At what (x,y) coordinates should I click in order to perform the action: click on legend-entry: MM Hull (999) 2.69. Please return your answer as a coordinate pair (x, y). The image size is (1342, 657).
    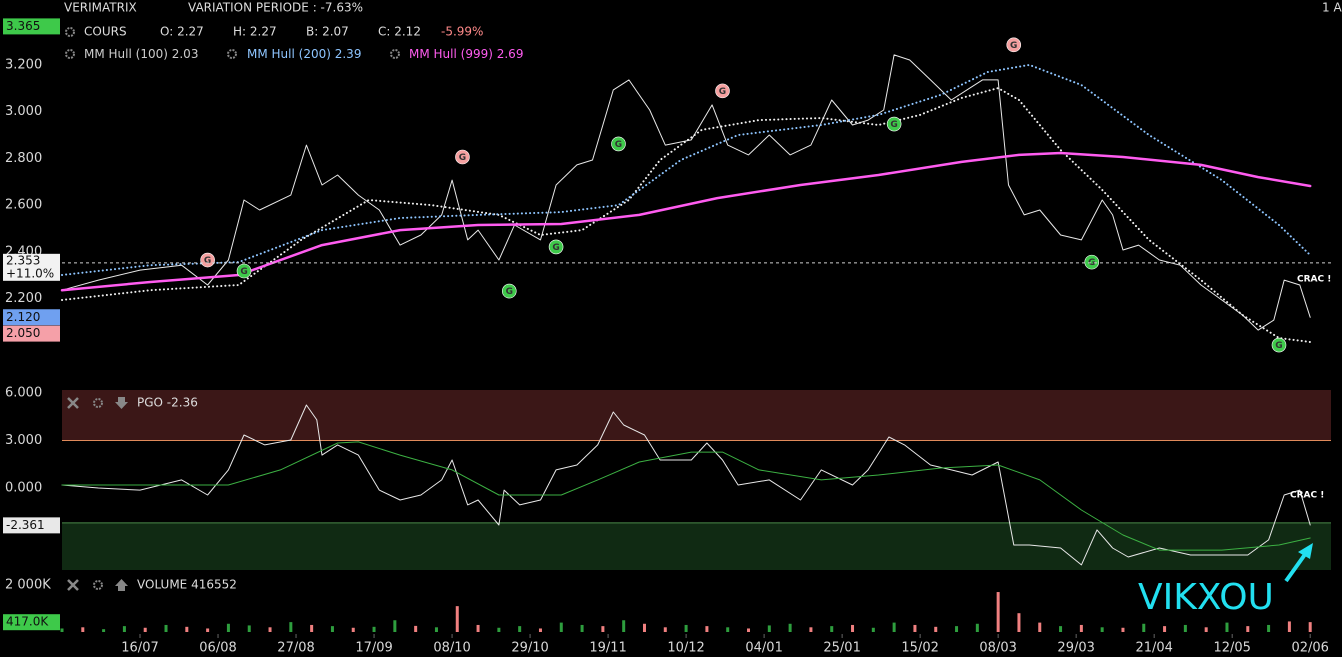
    Looking at the image, I should click on (466, 54).